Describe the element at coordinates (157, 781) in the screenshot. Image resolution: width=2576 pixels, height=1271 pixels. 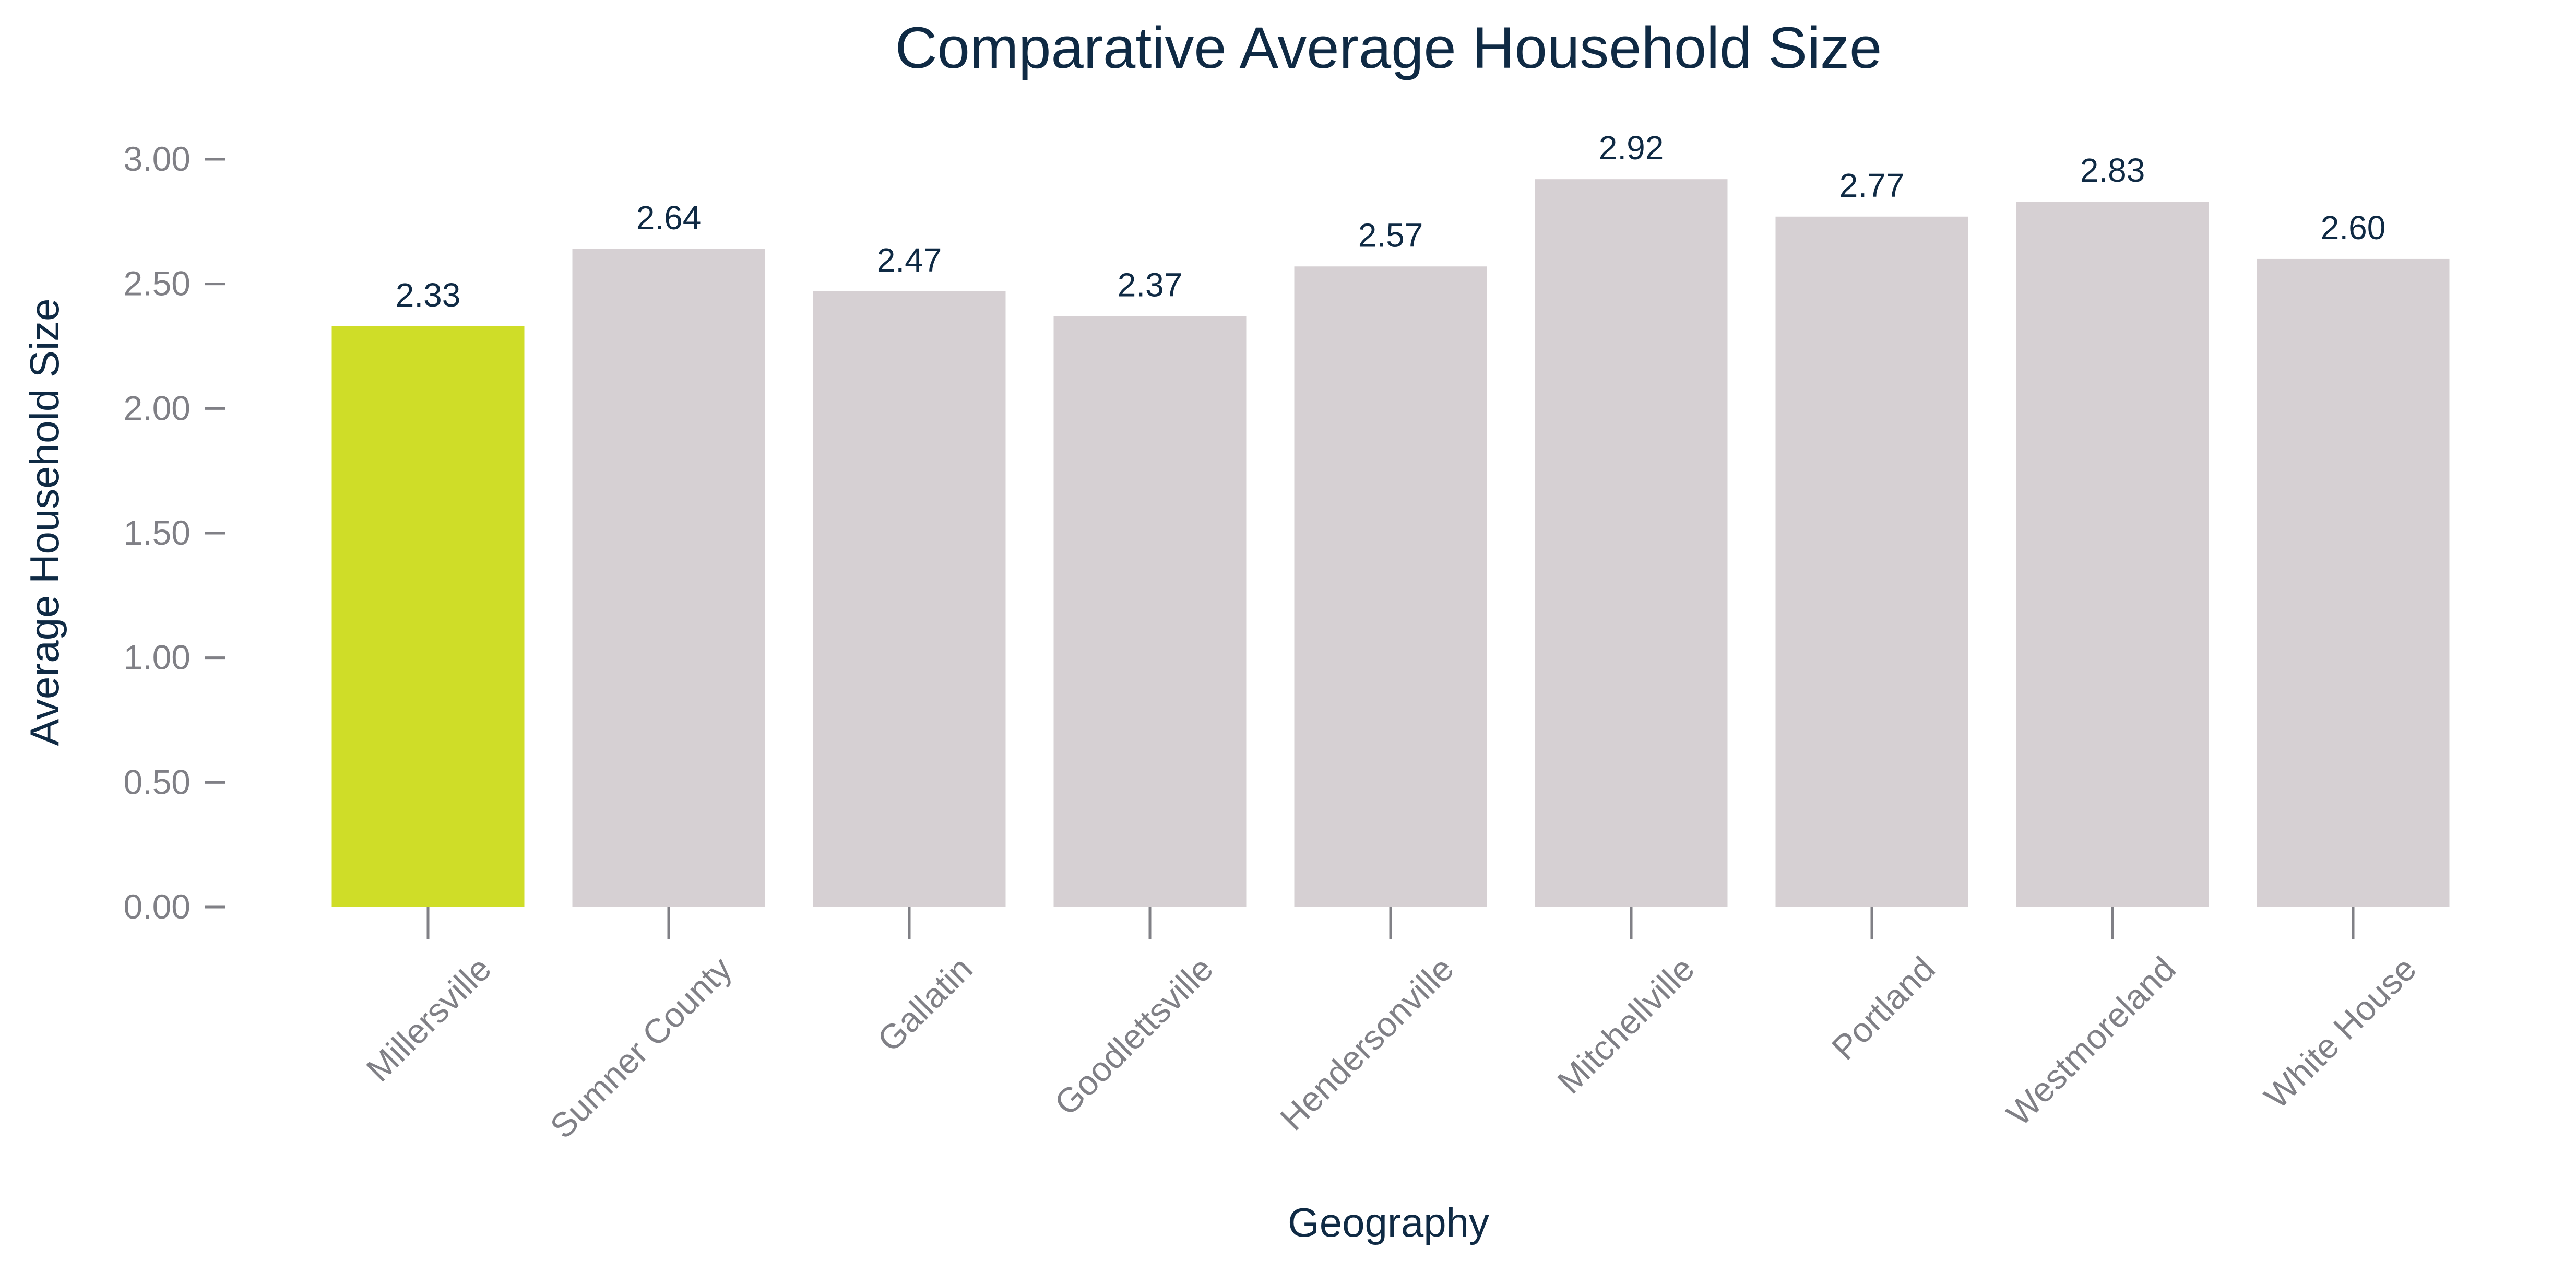
I see `y-tick-label: 0.50` at that location.